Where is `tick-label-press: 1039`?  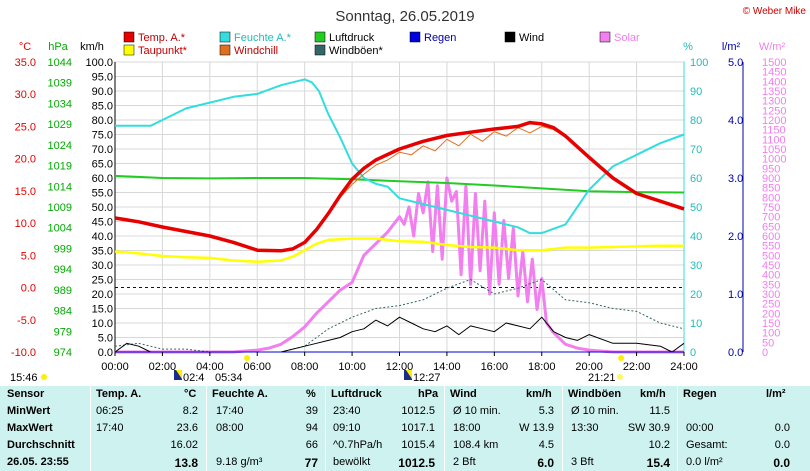
tick-label-press: 1039 is located at coordinates (60, 84).